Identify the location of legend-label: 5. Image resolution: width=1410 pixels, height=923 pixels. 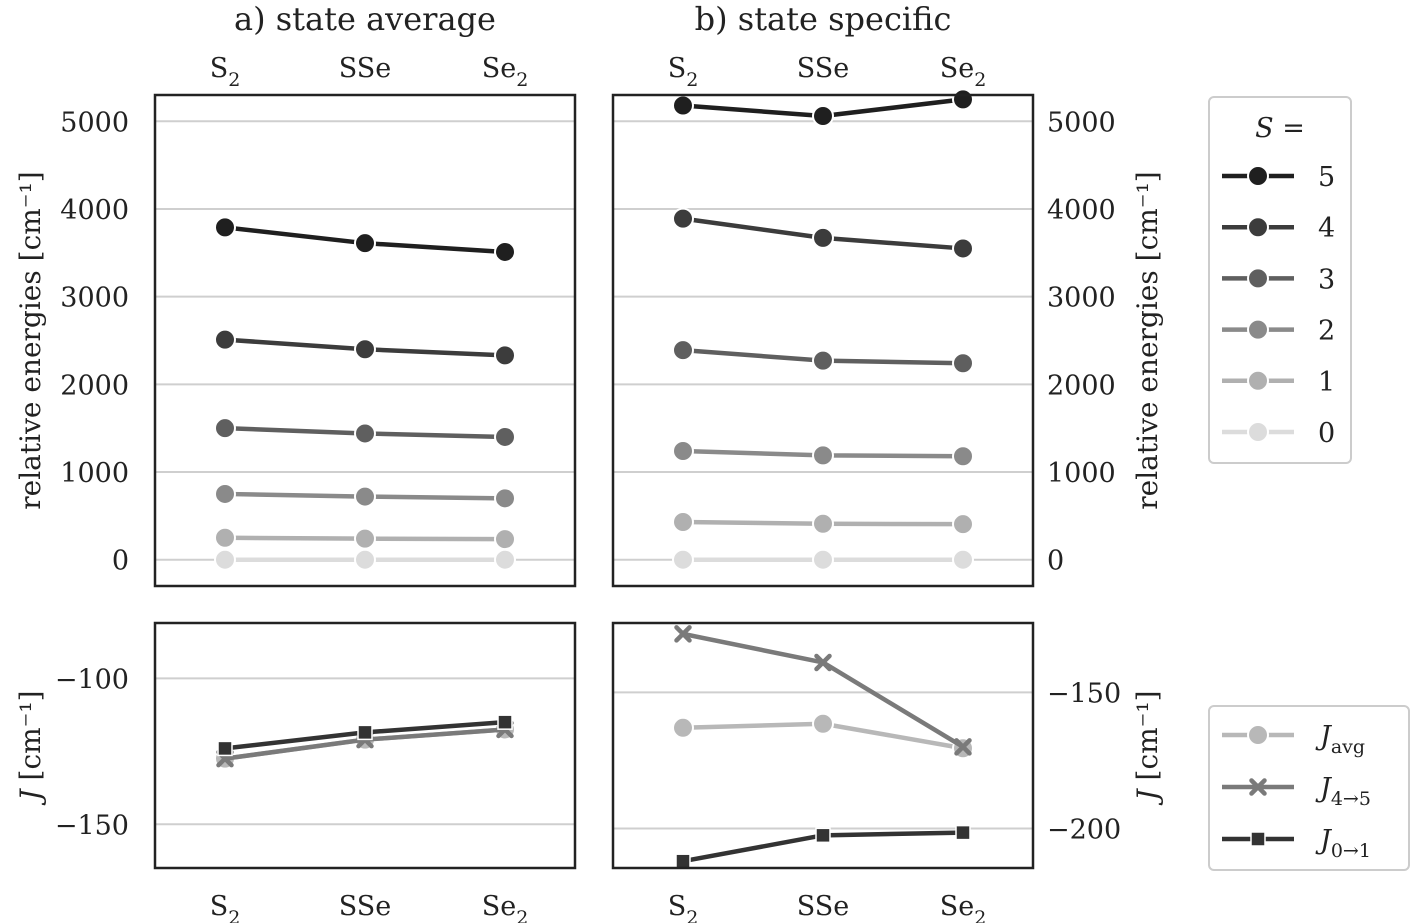
(1326, 177).